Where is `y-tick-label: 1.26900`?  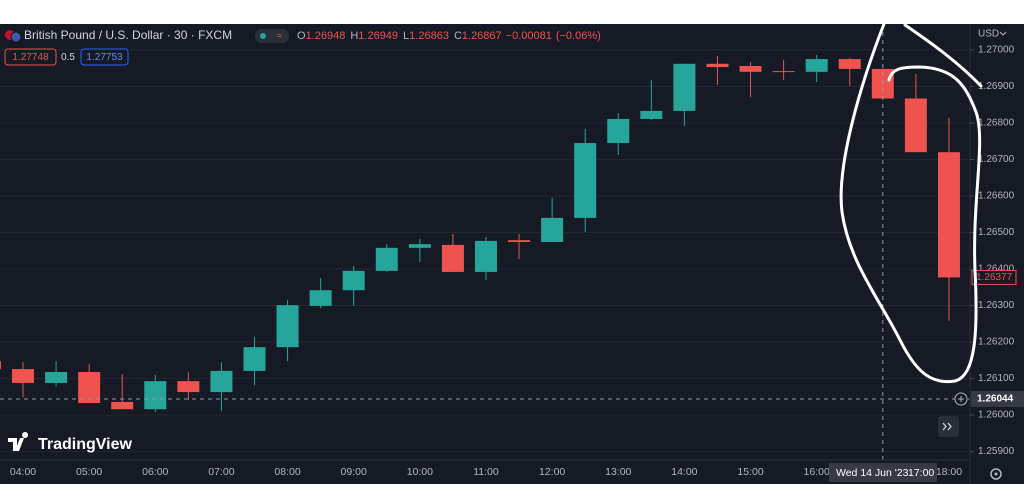 y-tick-label: 1.26900 is located at coordinates (996, 86).